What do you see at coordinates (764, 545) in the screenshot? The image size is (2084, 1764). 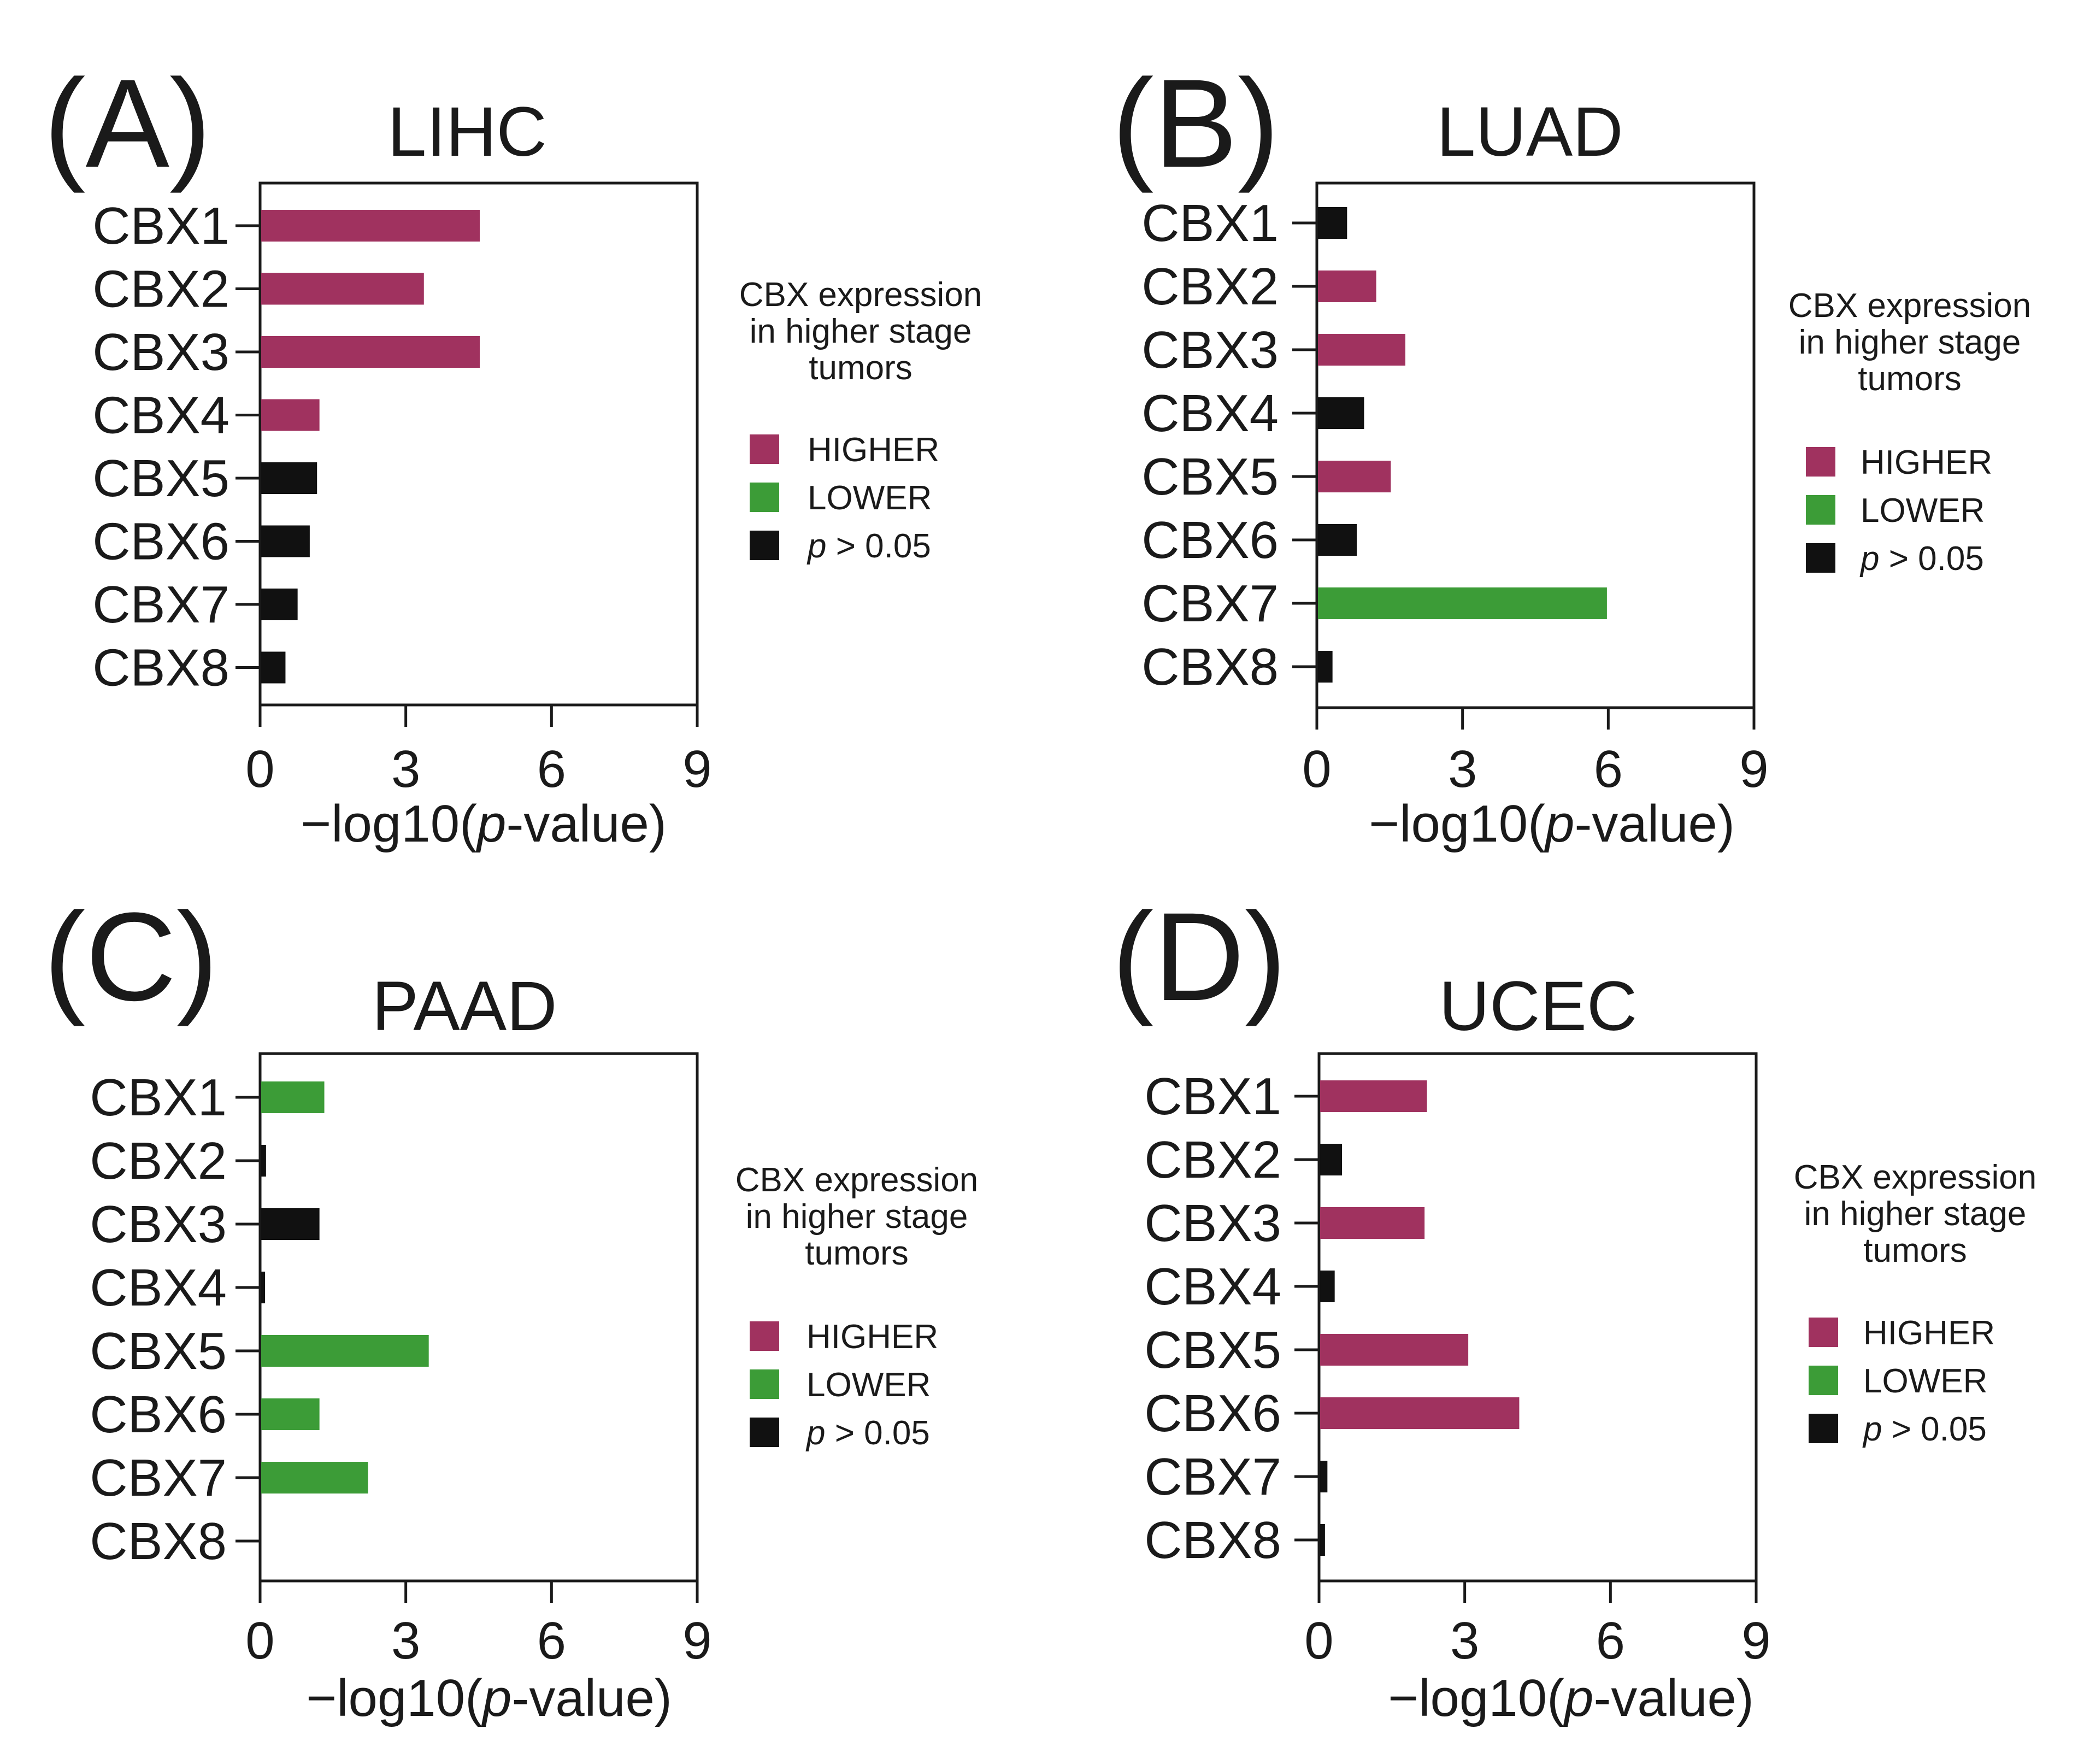 I see `legend-swatch-ns` at bounding box center [764, 545].